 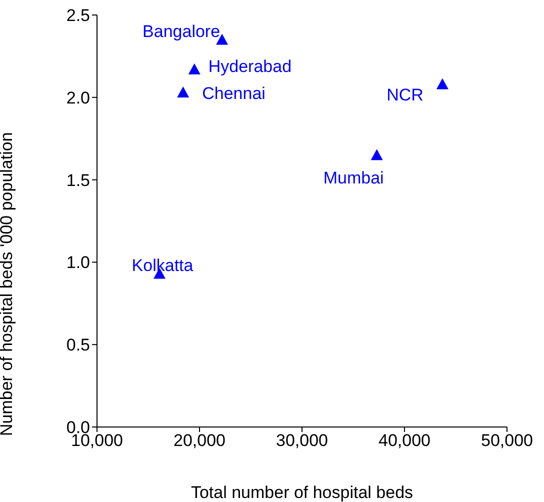 I want to click on y-tick-label: 2.0, so click(x=78, y=98).